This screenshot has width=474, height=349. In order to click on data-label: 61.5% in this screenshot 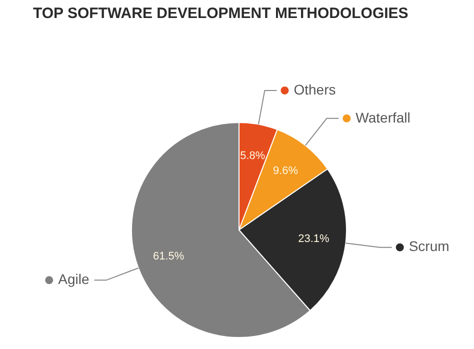, I will do `click(168, 256)`.